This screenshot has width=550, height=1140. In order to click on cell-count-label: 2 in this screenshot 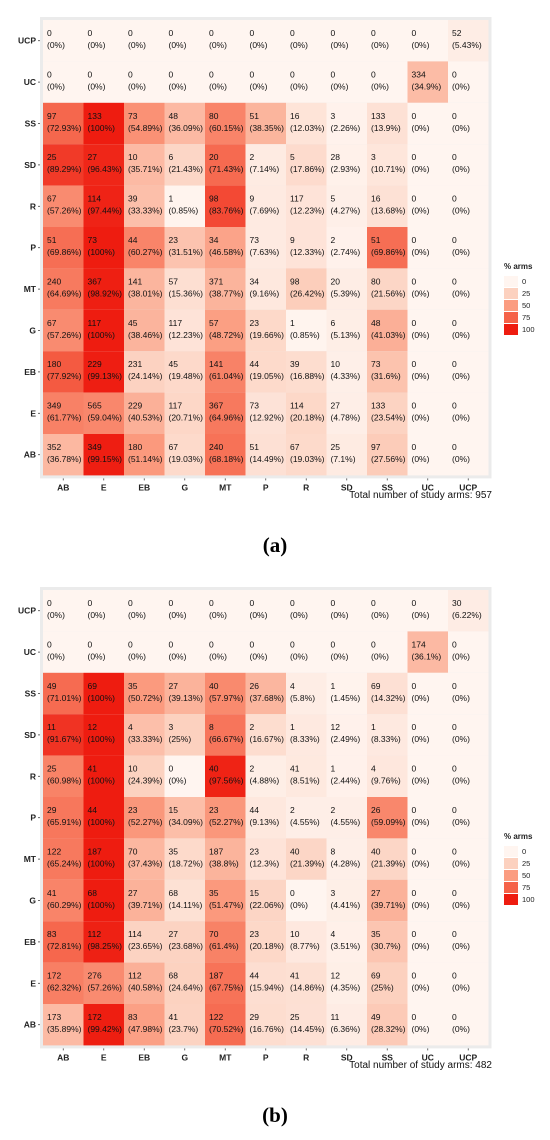, I will do `click(292, 810)`.